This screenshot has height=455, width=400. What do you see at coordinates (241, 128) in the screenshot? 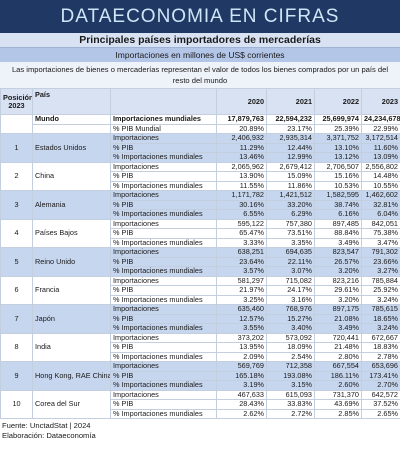
I see `value-cell: 20.89%` at bounding box center [241, 128].